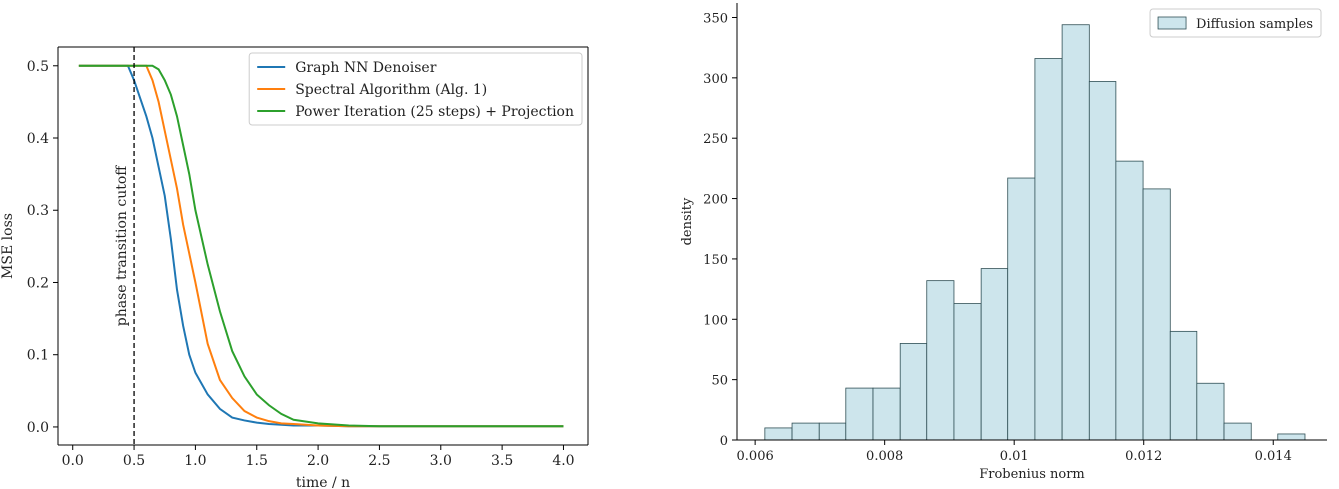 The image size is (1339, 489). I want to click on y-tick-label: 0.1, so click(38, 356).